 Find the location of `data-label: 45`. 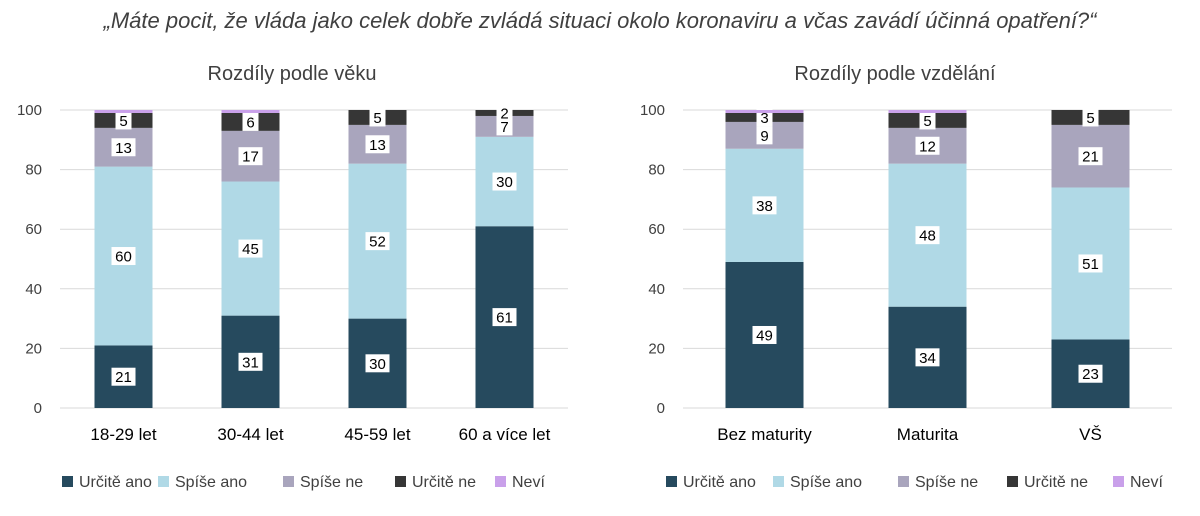

data-label: 45 is located at coordinates (250, 249).